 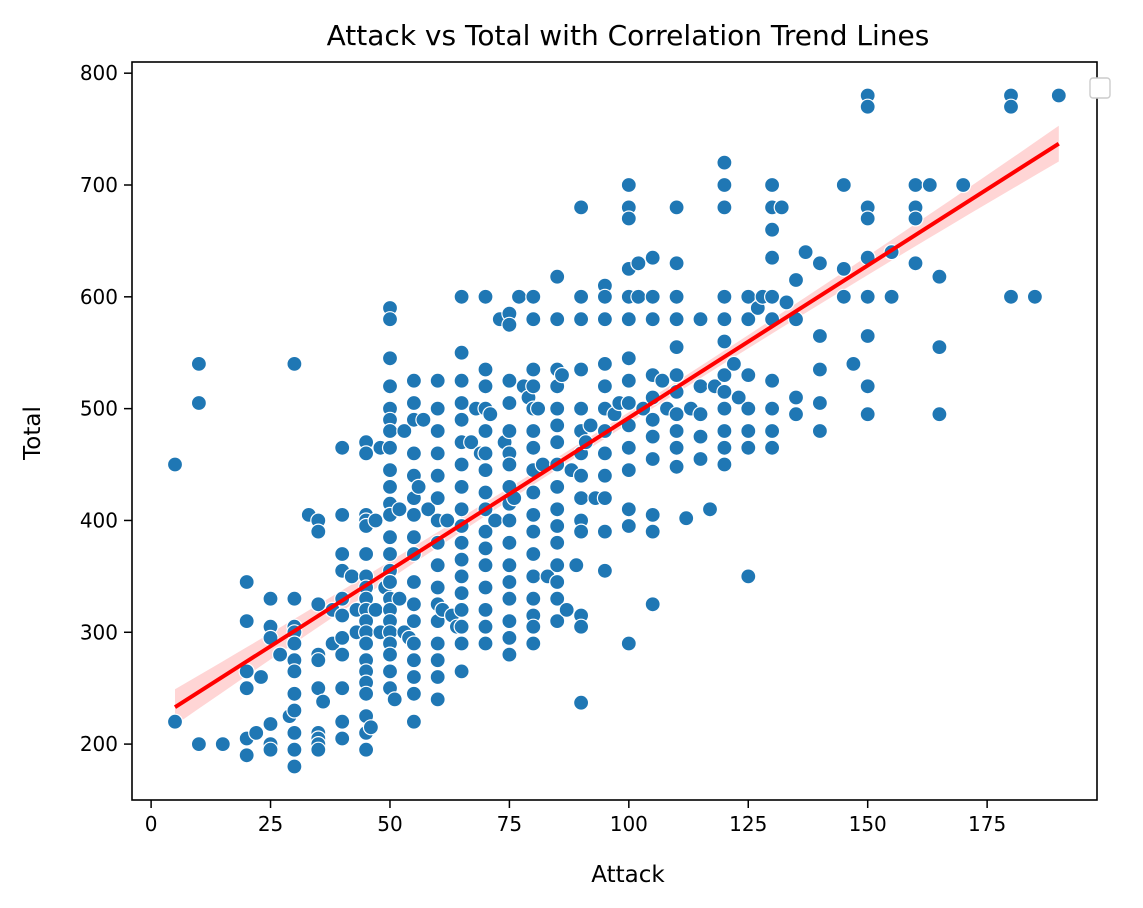 I want to click on y-tick-label: 600, so click(x=99, y=297).